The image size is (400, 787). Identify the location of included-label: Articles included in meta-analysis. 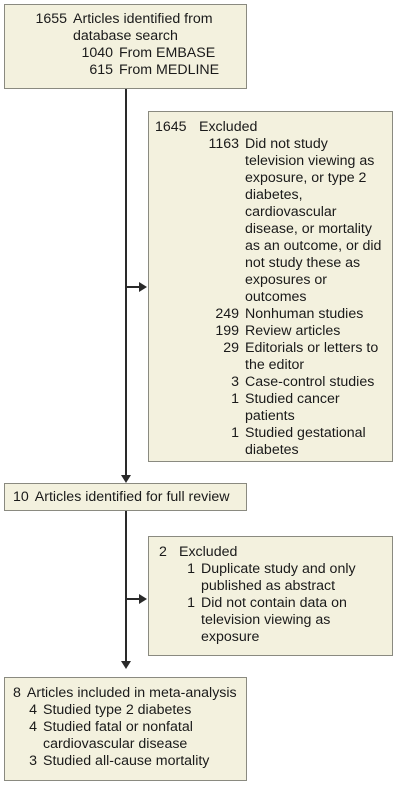
(131, 693).